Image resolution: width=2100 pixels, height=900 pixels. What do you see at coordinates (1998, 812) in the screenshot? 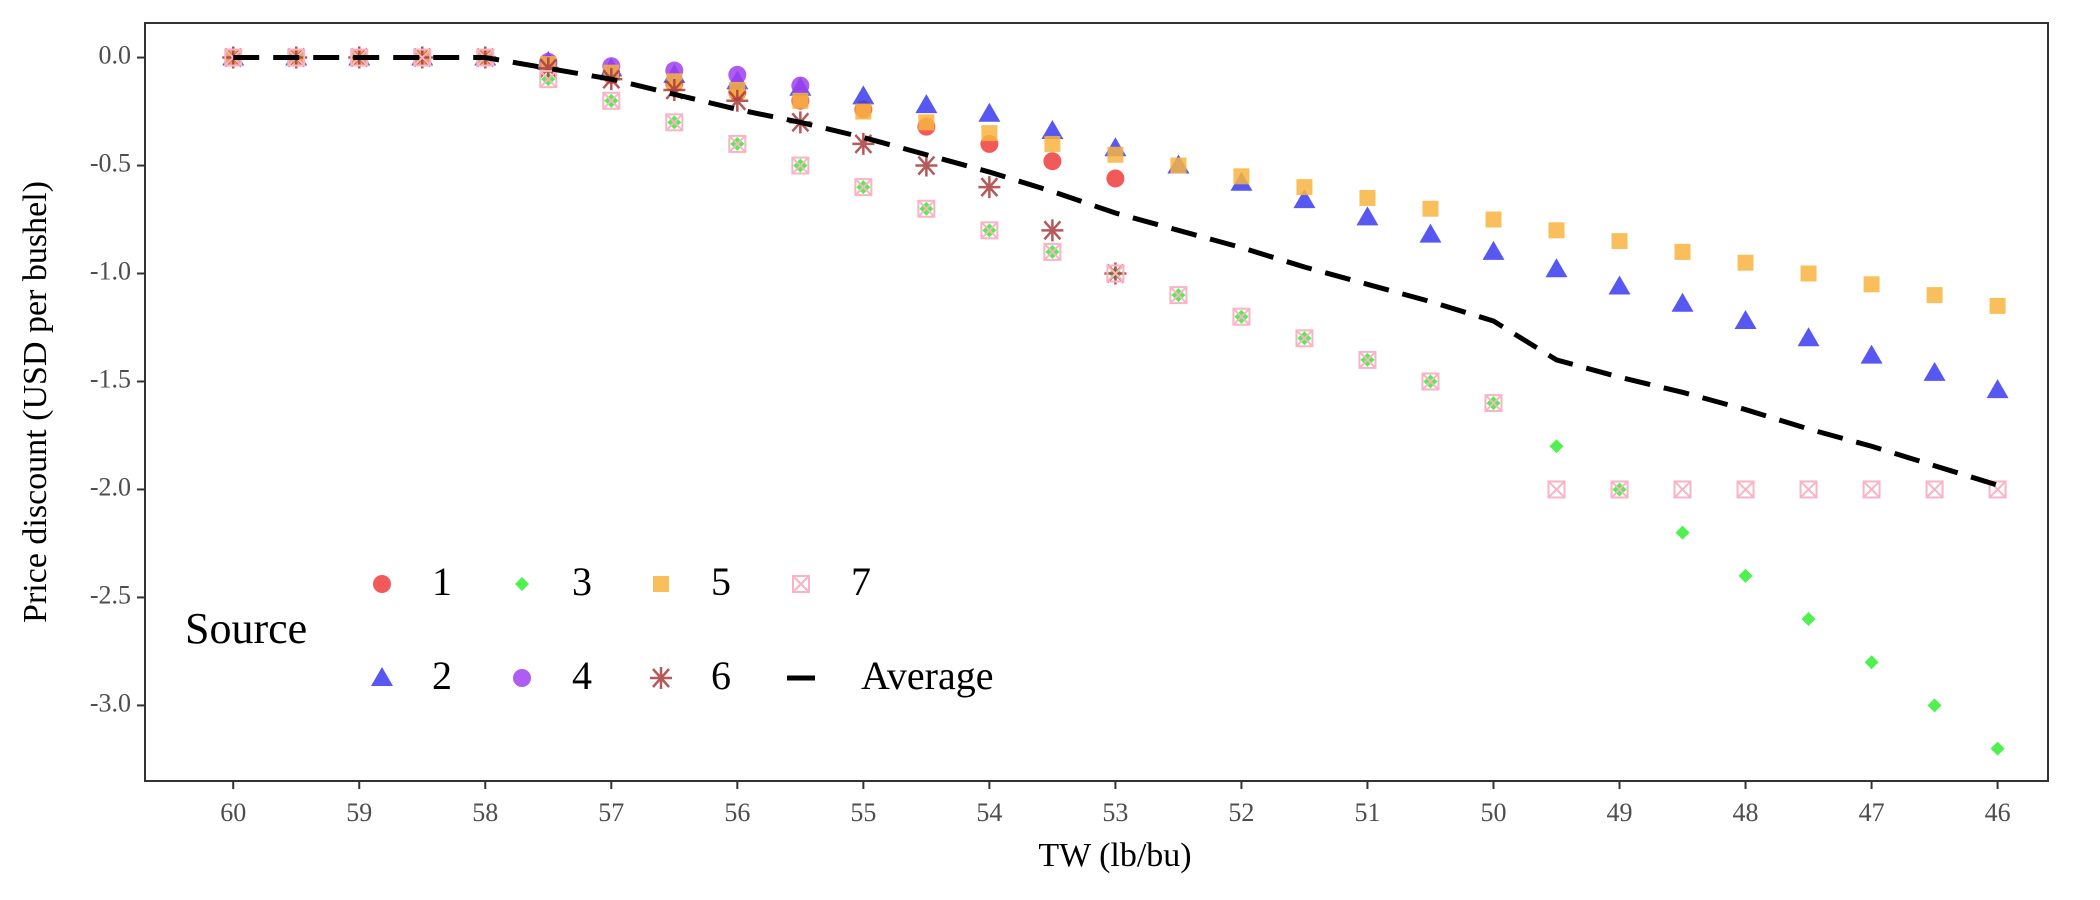
I see `x-tick-label: 46` at bounding box center [1998, 812].